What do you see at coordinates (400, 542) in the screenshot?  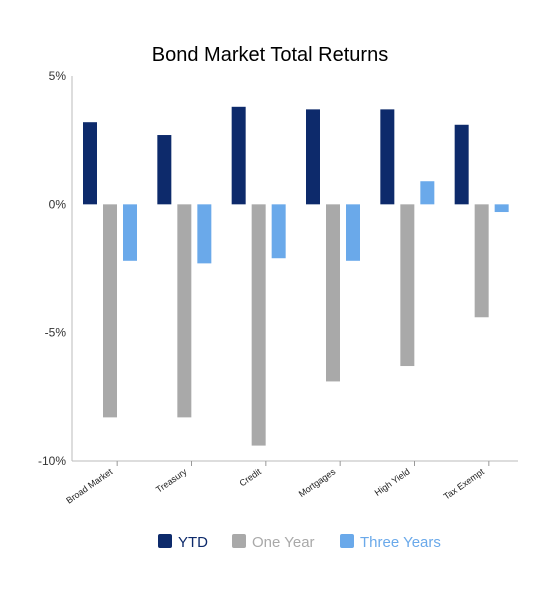 I see `legend-label: Three Years` at bounding box center [400, 542].